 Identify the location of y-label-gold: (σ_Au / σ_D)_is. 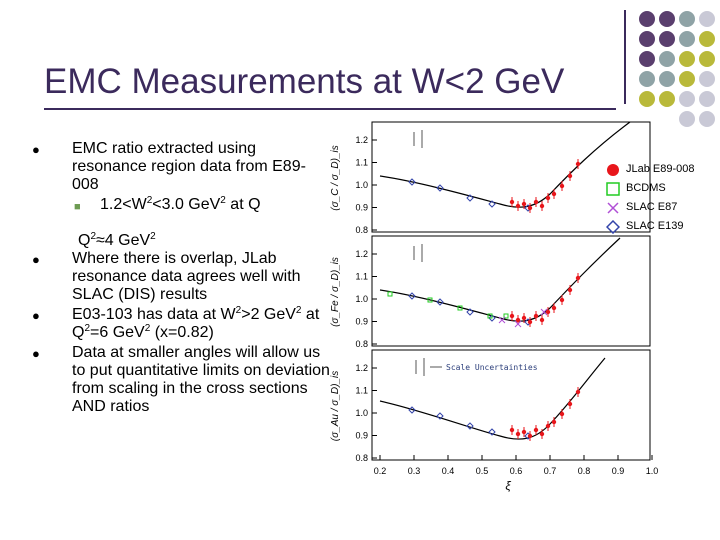
(335, 406).